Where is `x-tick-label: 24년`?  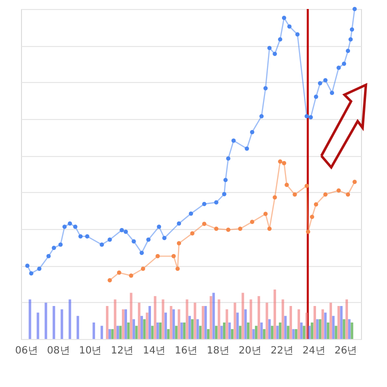
x-tick-label: 24년 is located at coordinates (314, 351).